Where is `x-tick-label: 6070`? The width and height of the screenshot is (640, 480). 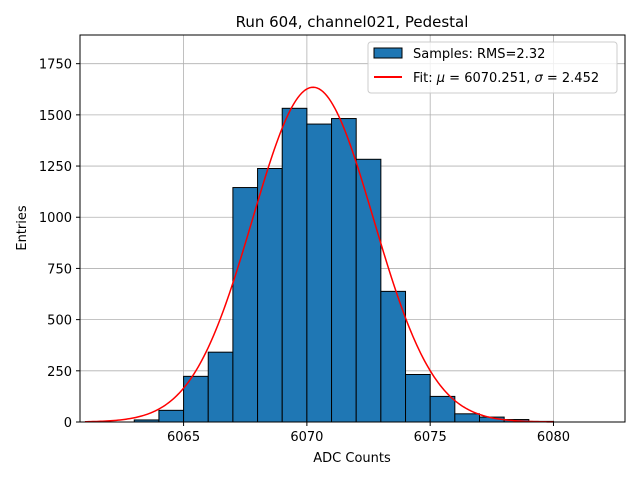 x-tick-label: 6070 is located at coordinates (306, 437).